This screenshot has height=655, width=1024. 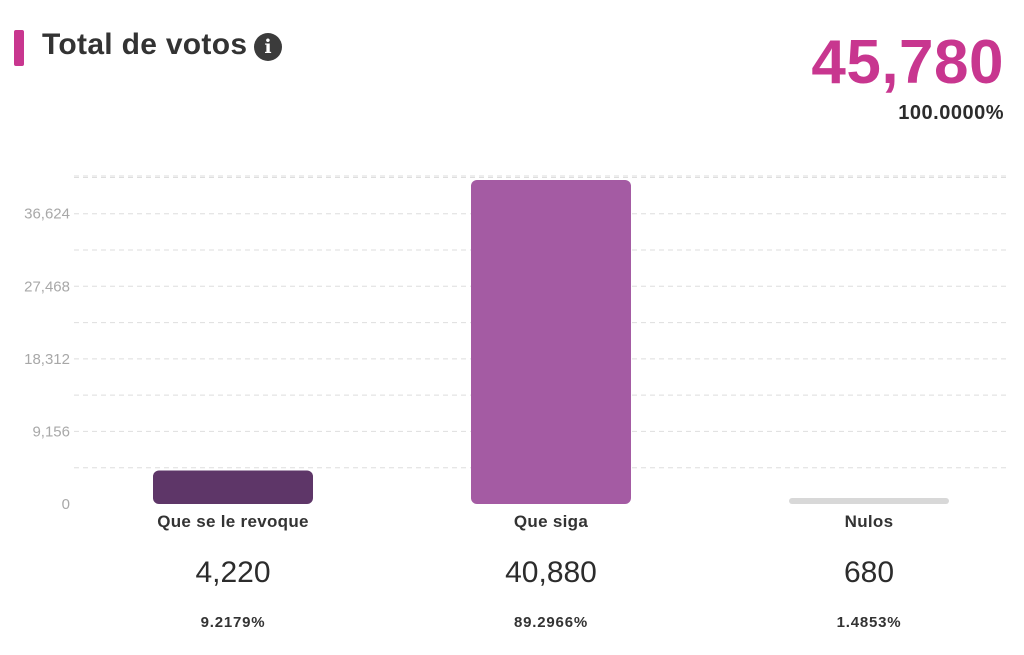 I want to click on category-label: Que siga, so click(x=551, y=521).